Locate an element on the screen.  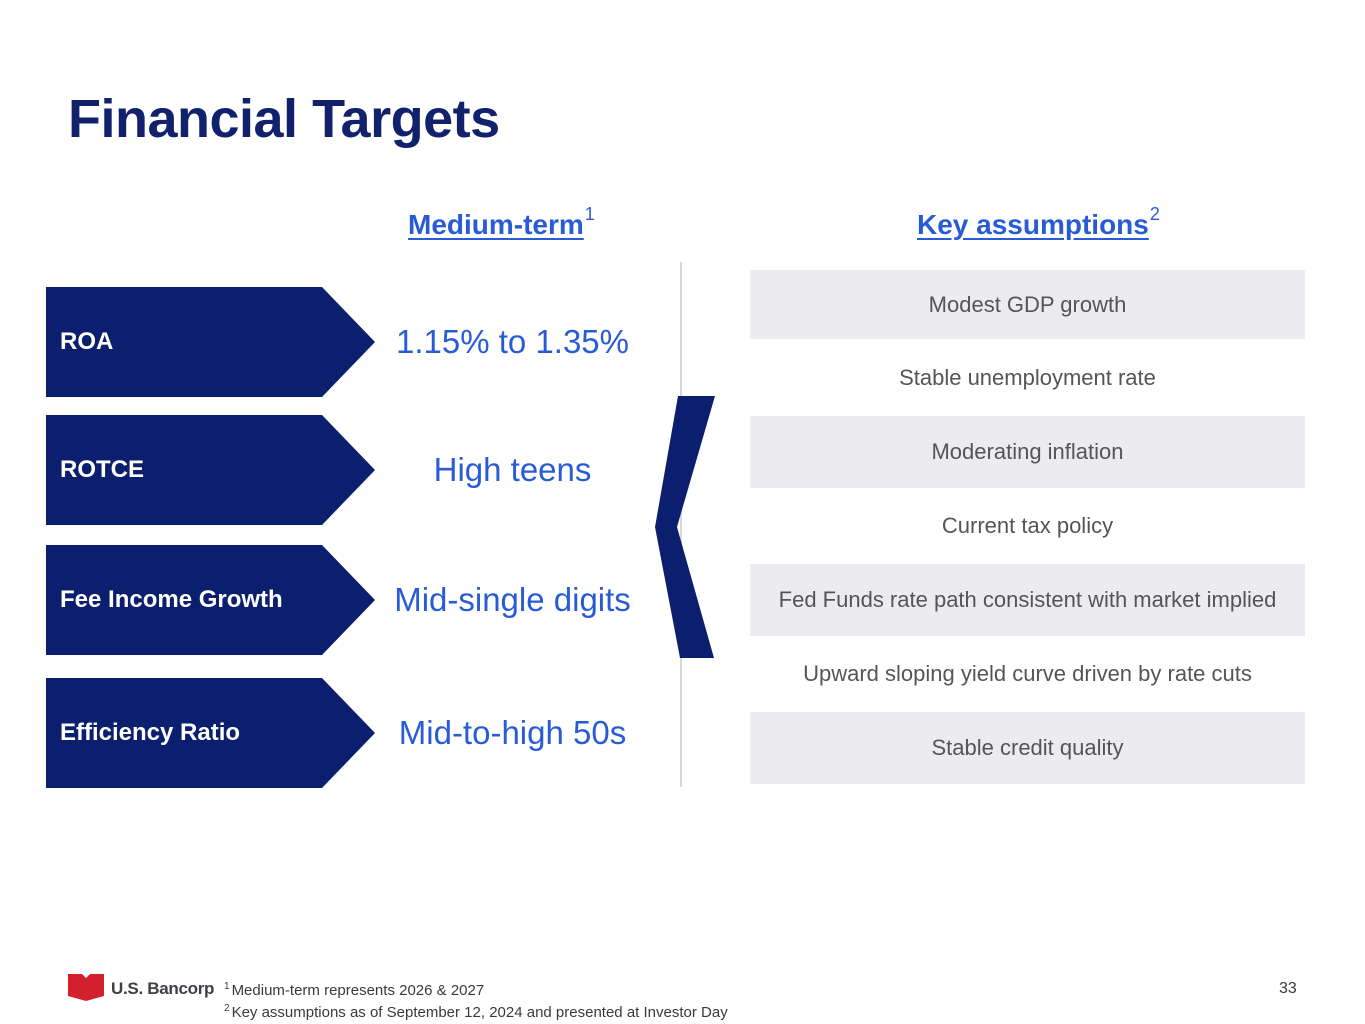
assumption-item: Moderating inflation is located at coordinates (1027, 452).